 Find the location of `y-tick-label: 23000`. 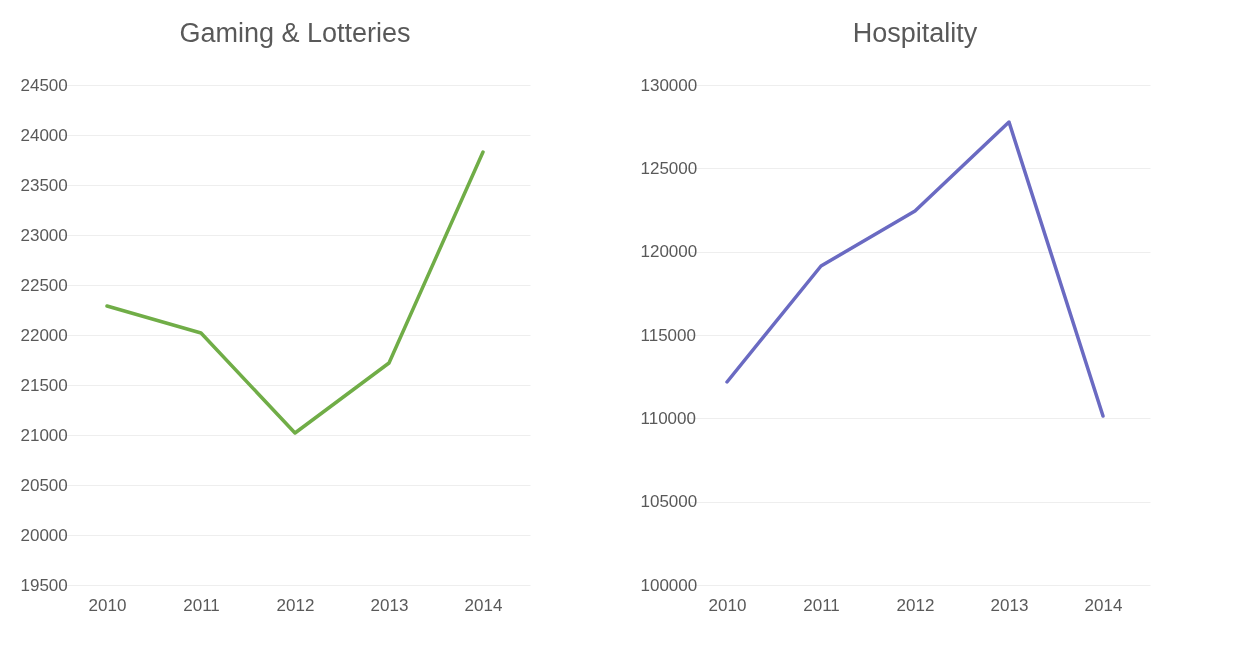

y-tick-label: 23000 is located at coordinates (44, 235).